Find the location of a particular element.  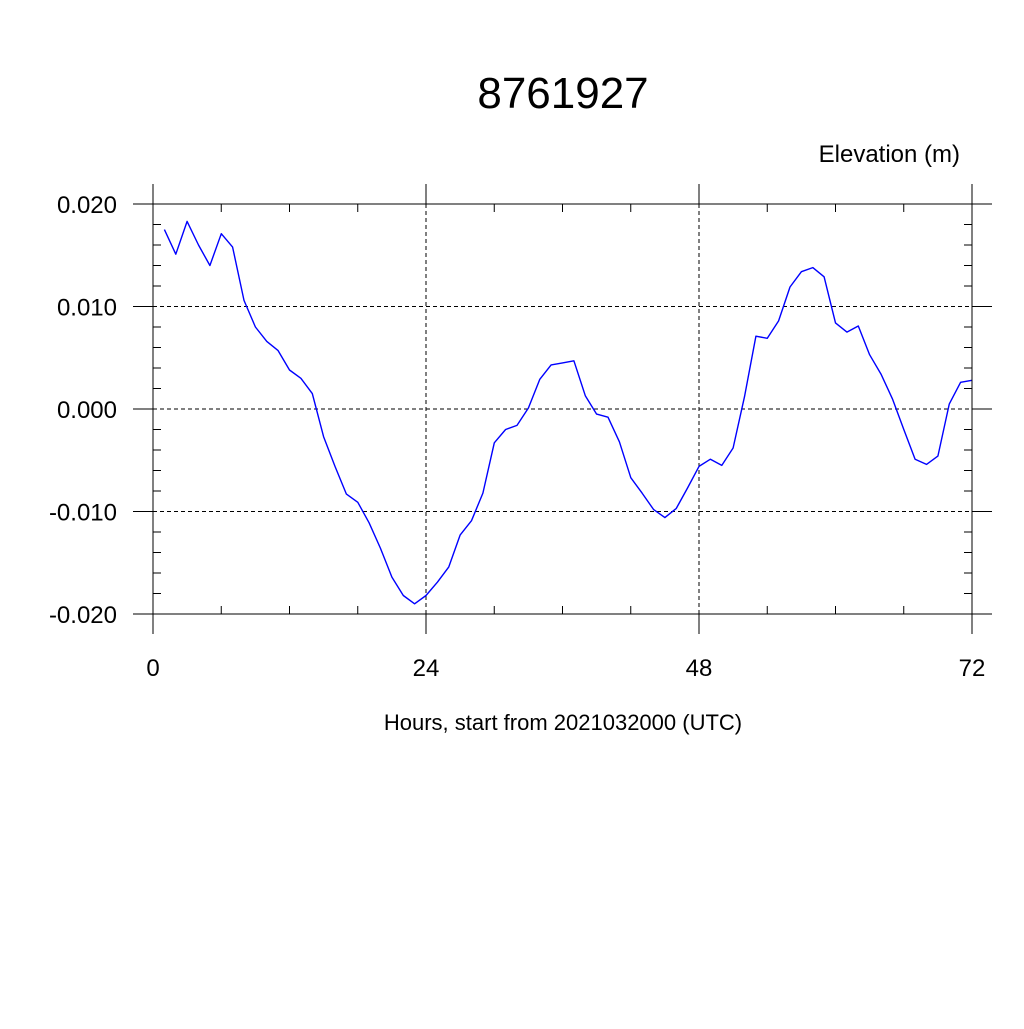

y-tick-label: -0.010 is located at coordinates (83, 513).